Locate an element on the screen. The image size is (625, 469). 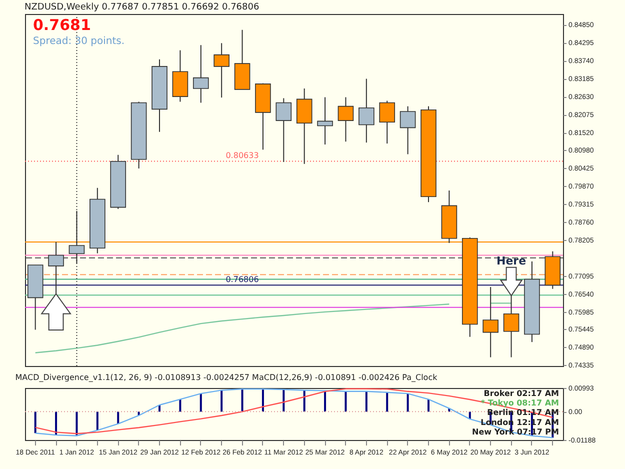
chart-title: NZDUSD,Weekly 0.77687 0.77851 0.76692 0.76806 is located at coordinates (142, 7).